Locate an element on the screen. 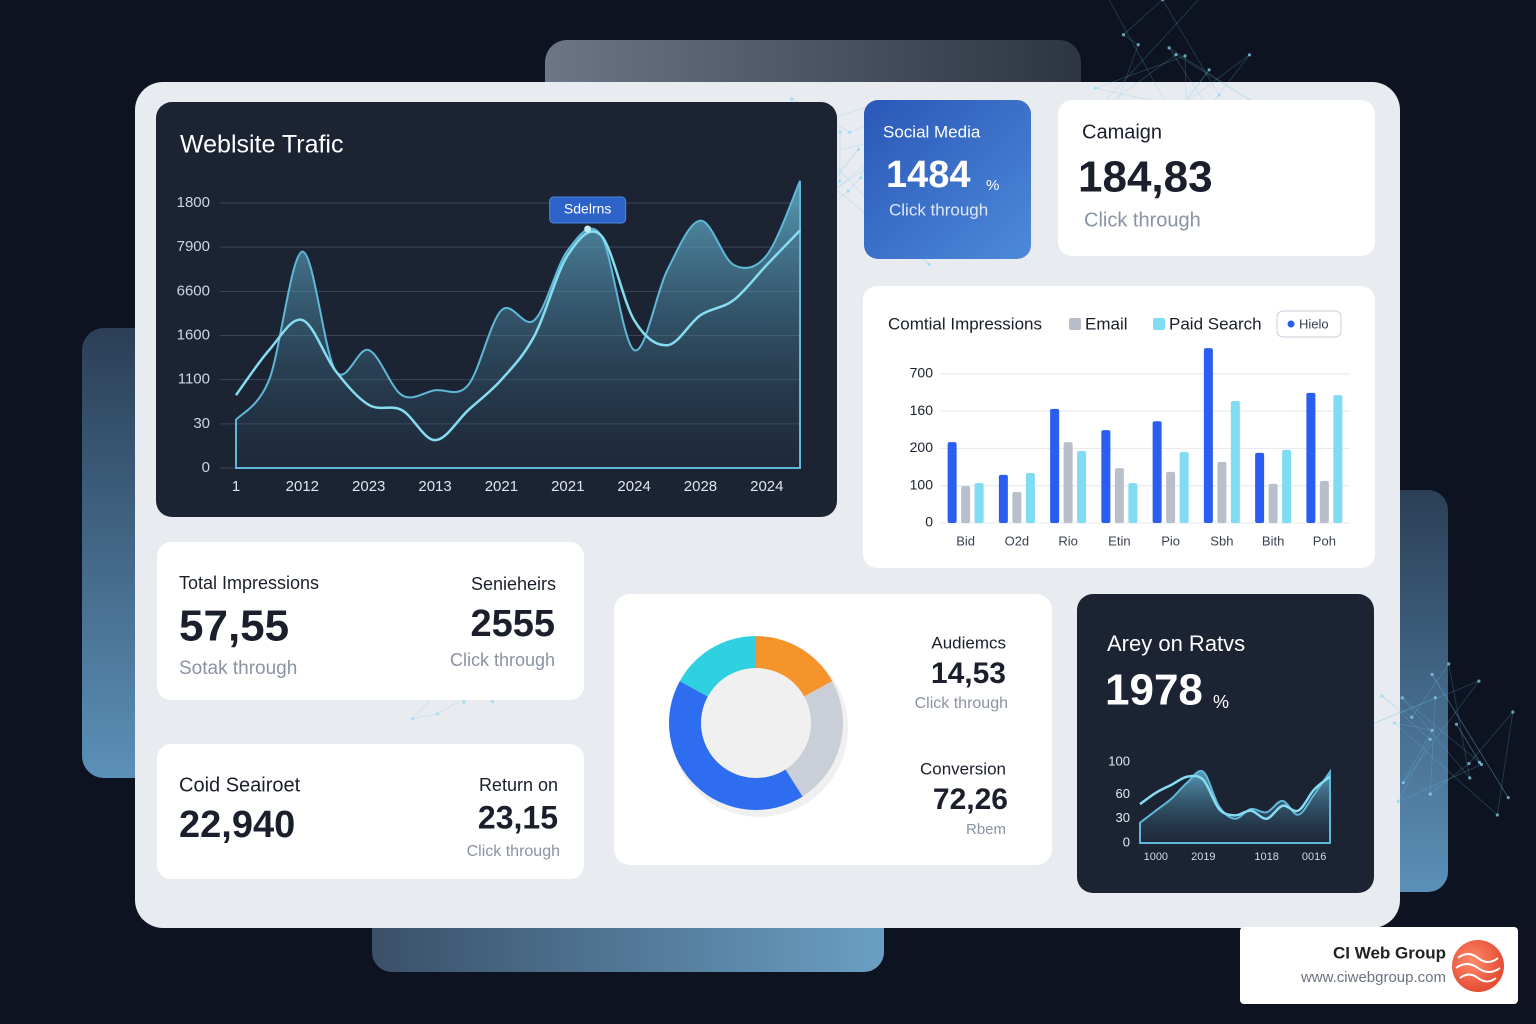  x-tick-label: Etin is located at coordinates (1119, 540).